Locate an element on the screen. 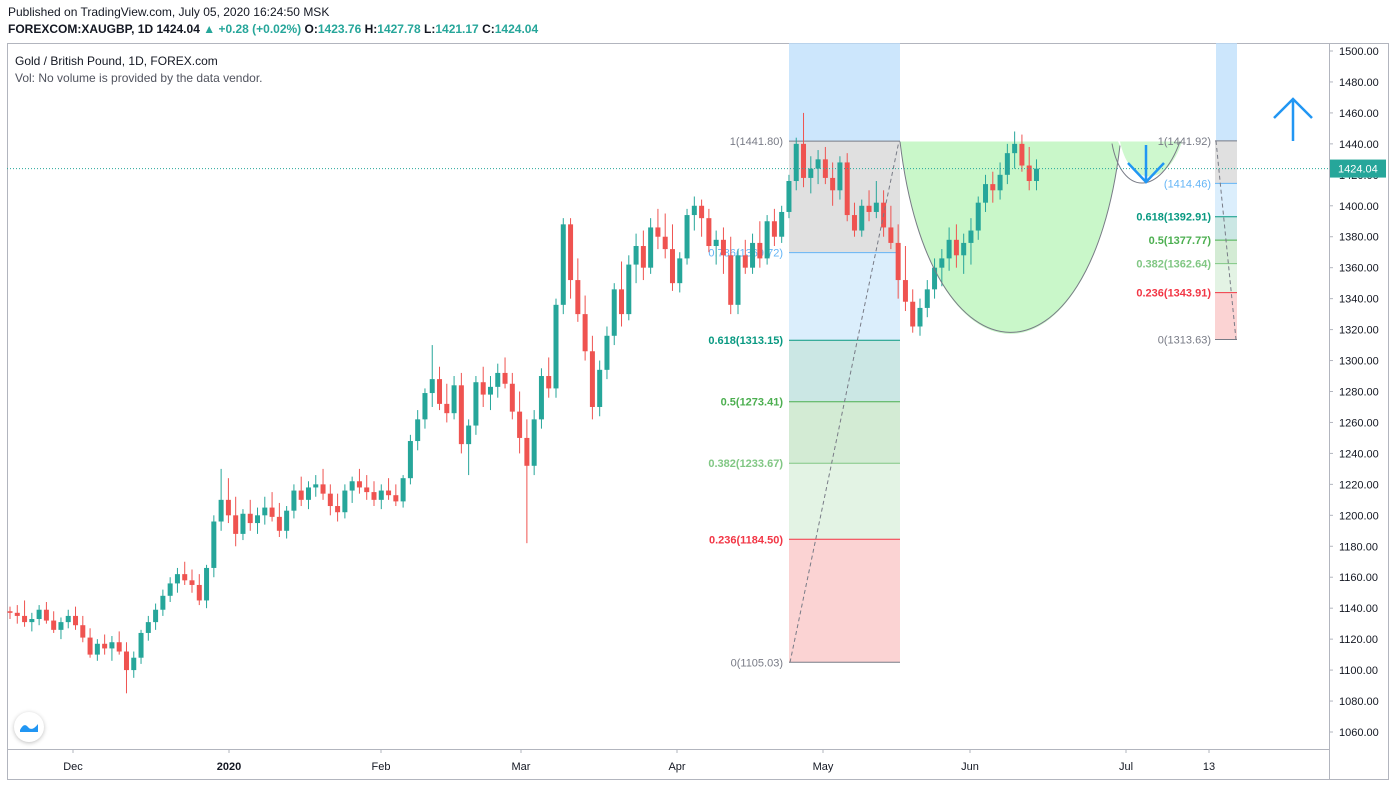  fib-trend-line is located at coordinates (844, 401).